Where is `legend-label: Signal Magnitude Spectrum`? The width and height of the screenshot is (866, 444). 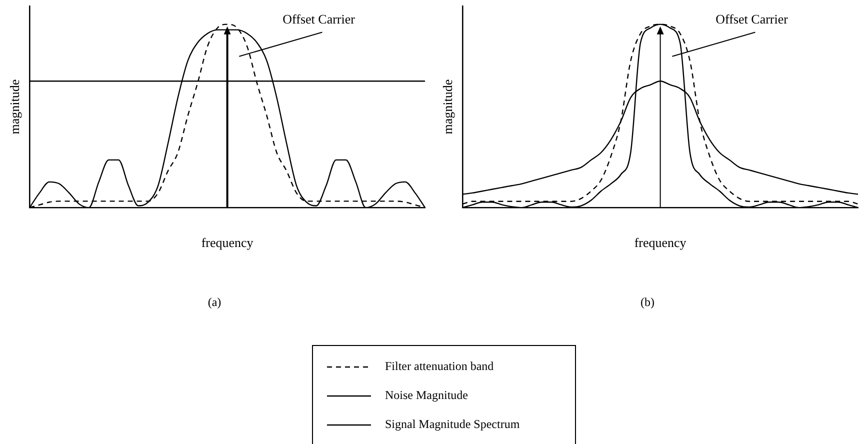 legend-label: Signal Magnitude Spectrum is located at coordinates (452, 424).